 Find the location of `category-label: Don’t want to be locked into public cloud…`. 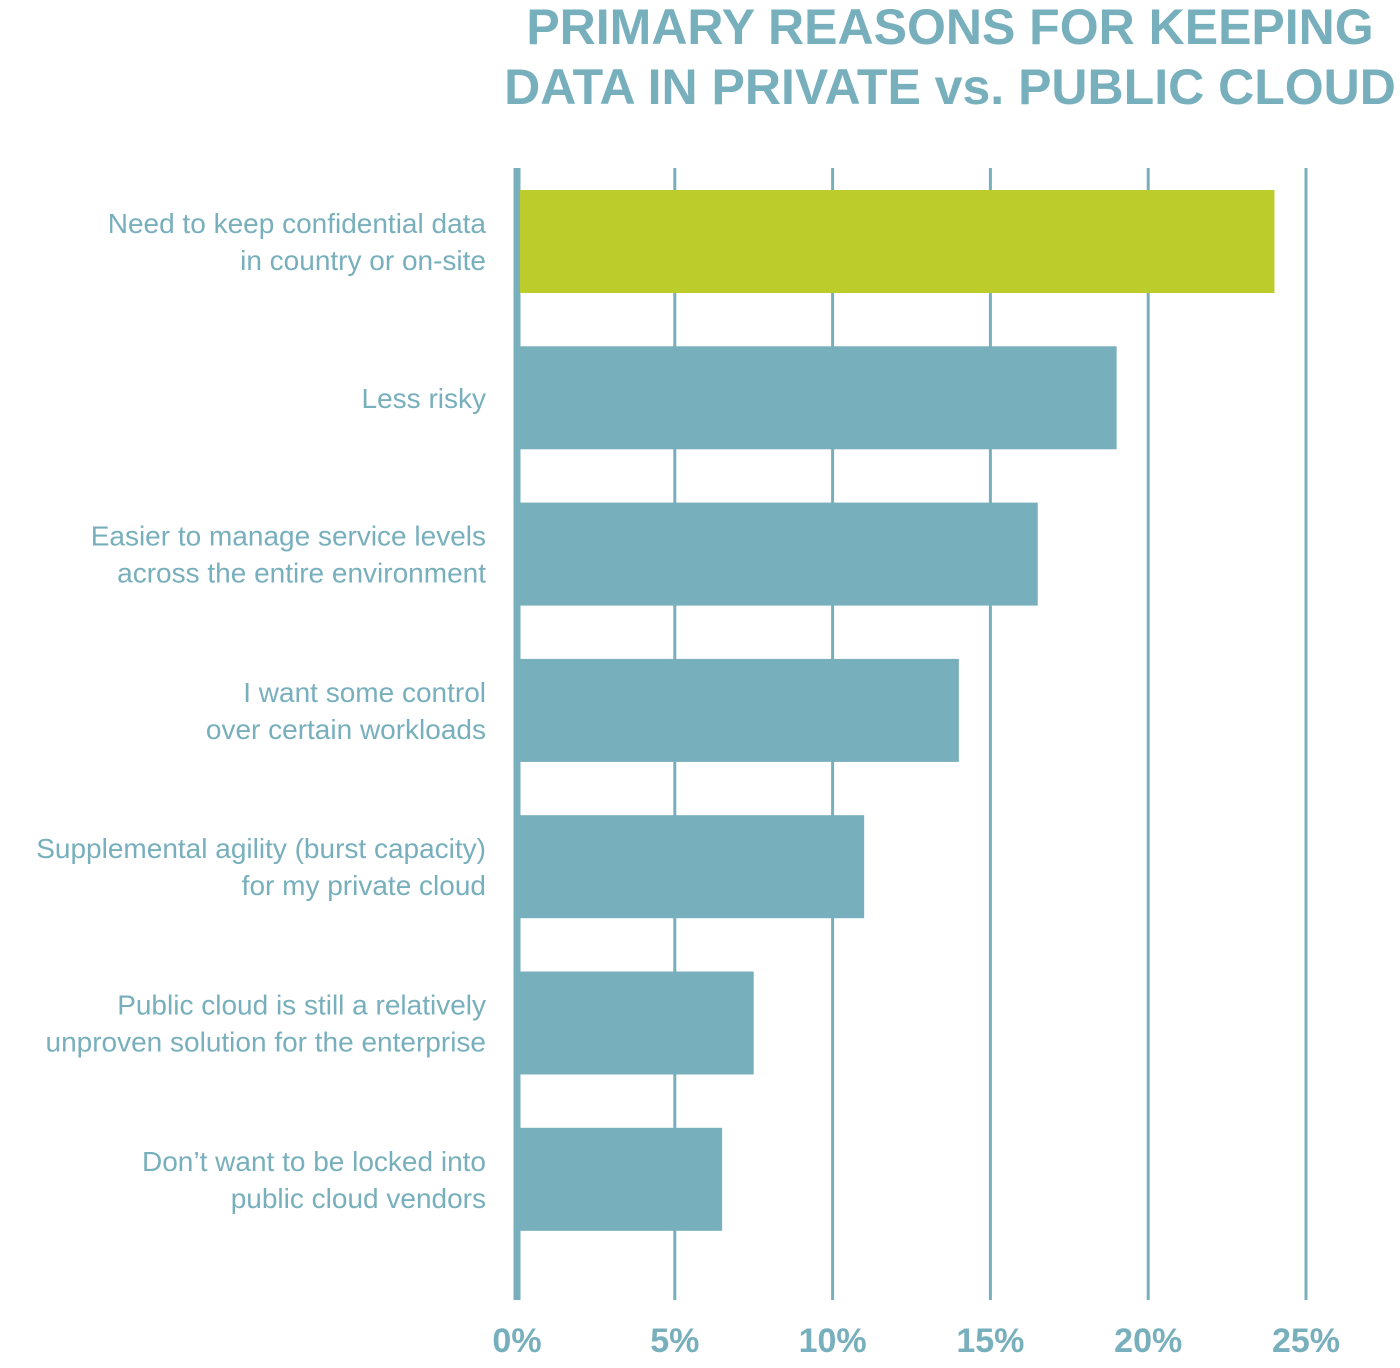

category-label: Don’t want to be locked into public cloud… is located at coordinates (314, 1180).